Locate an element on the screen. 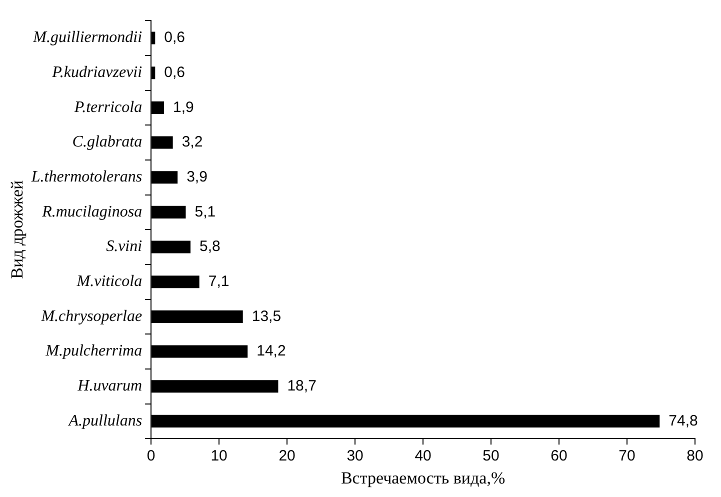  y-tick-label: M.pulcherrima is located at coordinates (93, 351).